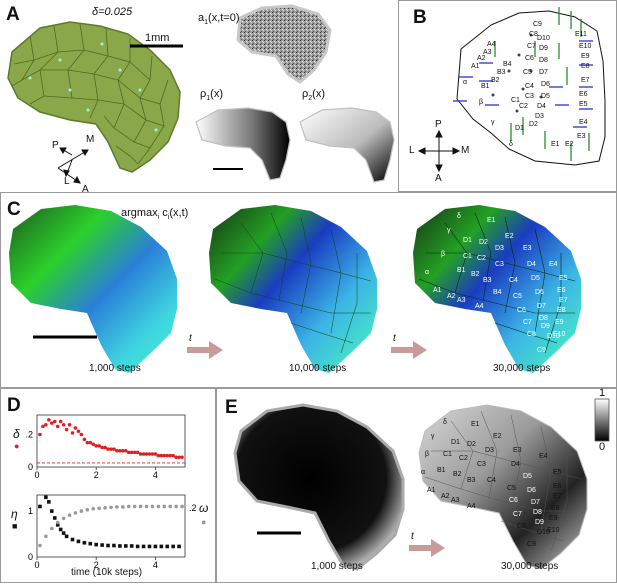  What do you see at coordinates (467, 240) in the screenshot?
I see `c-cell-label: D1` at bounding box center [467, 240].